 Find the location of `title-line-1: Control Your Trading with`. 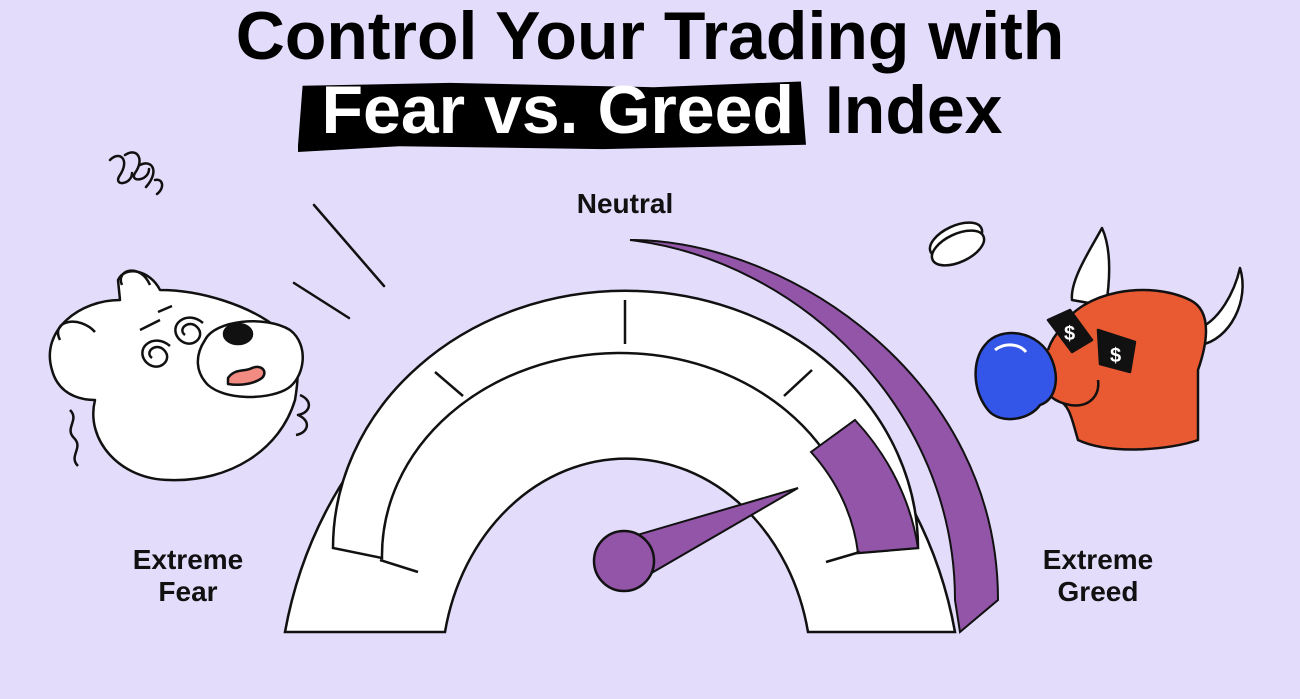

title-line-1: Control Your Trading with is located at coordinates (650, 37).